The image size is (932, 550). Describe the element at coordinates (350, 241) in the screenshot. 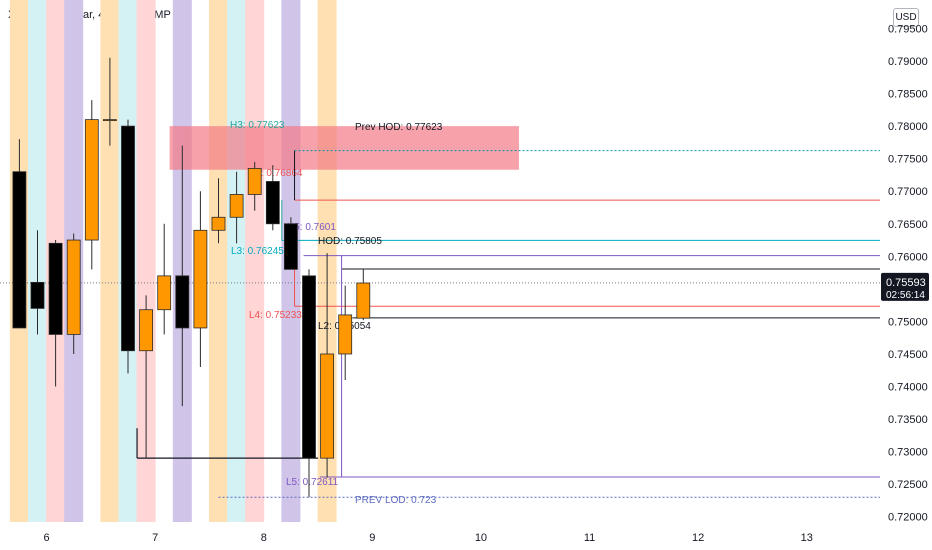

I see `level-label: HOD: 0.75805` at that location.